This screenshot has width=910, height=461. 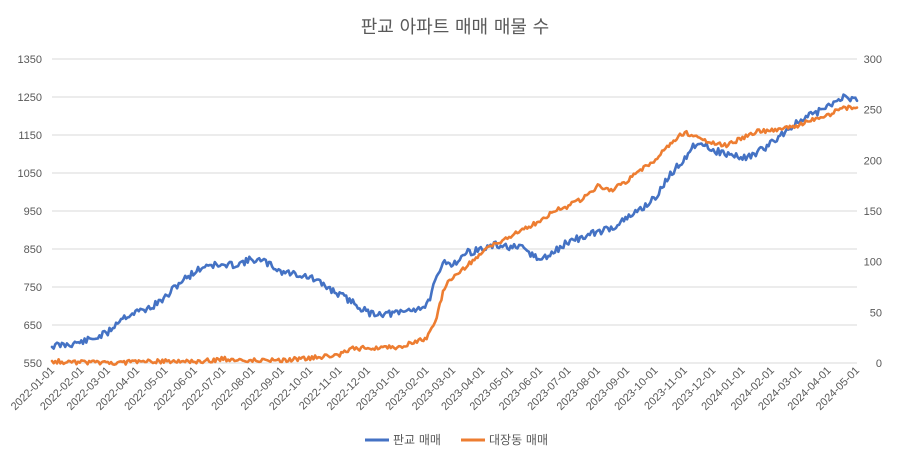 What do you see at coordinates (33, 212) in the screenshot?
I see `y-left-tick-label: 950` at bounding box center [33, 212].